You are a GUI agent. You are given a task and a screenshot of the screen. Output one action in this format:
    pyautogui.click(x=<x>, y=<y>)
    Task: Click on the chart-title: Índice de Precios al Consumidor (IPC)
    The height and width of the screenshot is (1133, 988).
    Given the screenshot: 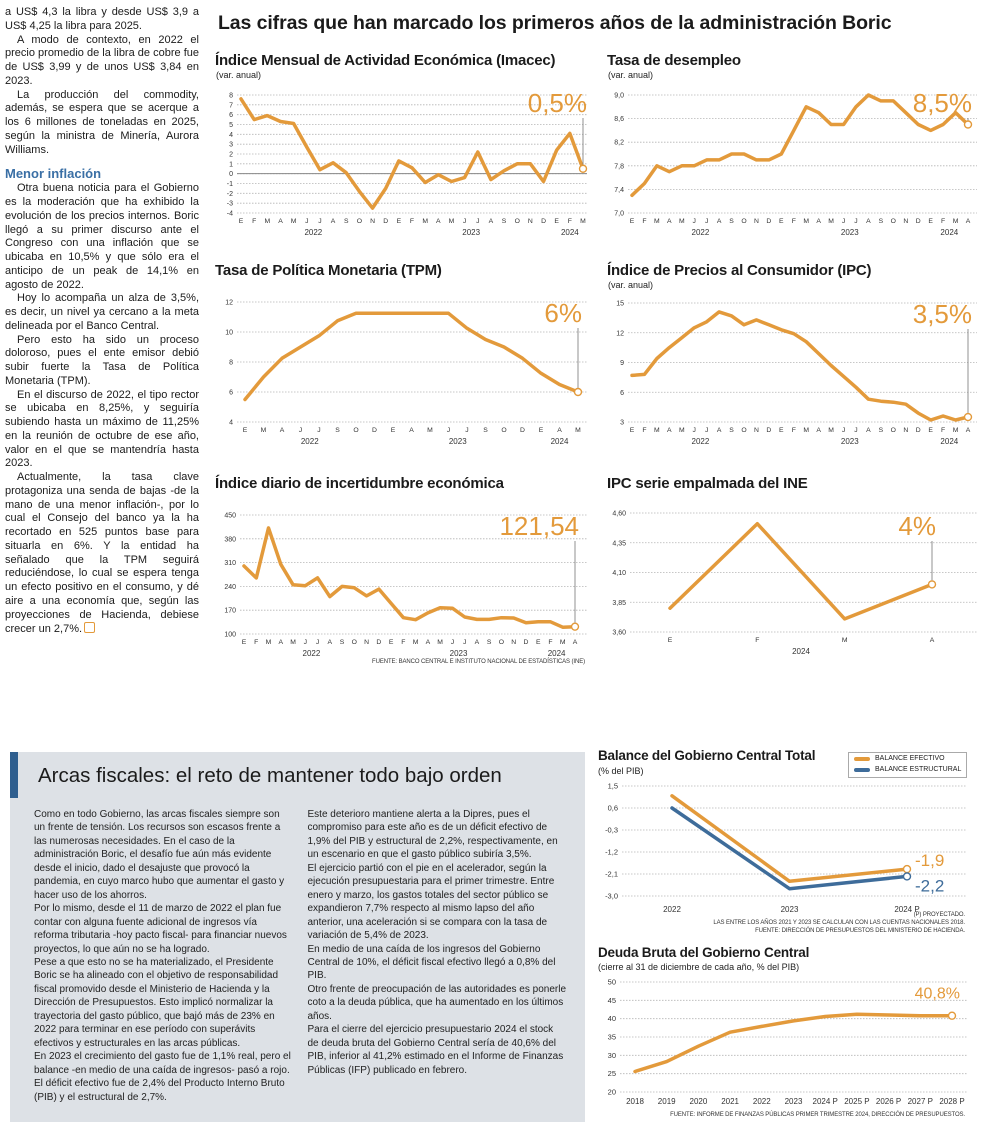 What is the action you would take?
    pyautogui.click(x=739, y=270)
    